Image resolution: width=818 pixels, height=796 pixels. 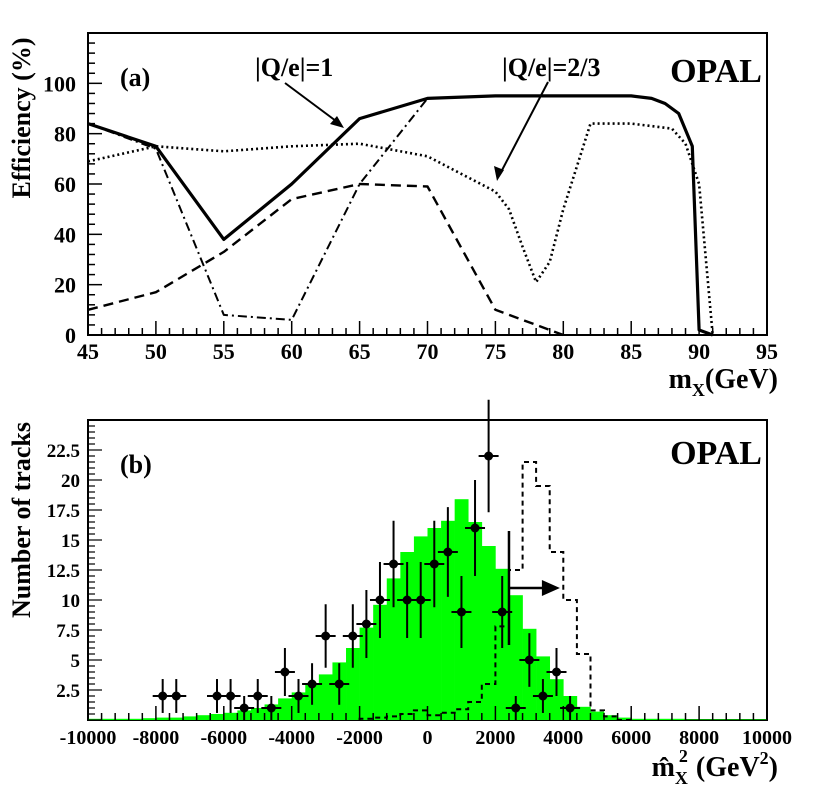 I want to click on panel-a-x-tick-label: 70, so click(x=428, y=351).